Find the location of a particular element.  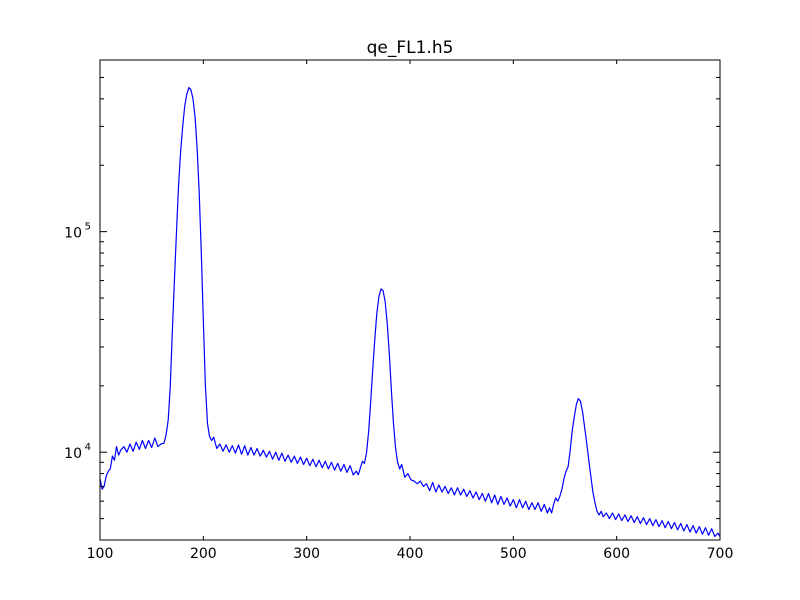

x-tick-label: 600 is located at coordinates (616, 554).